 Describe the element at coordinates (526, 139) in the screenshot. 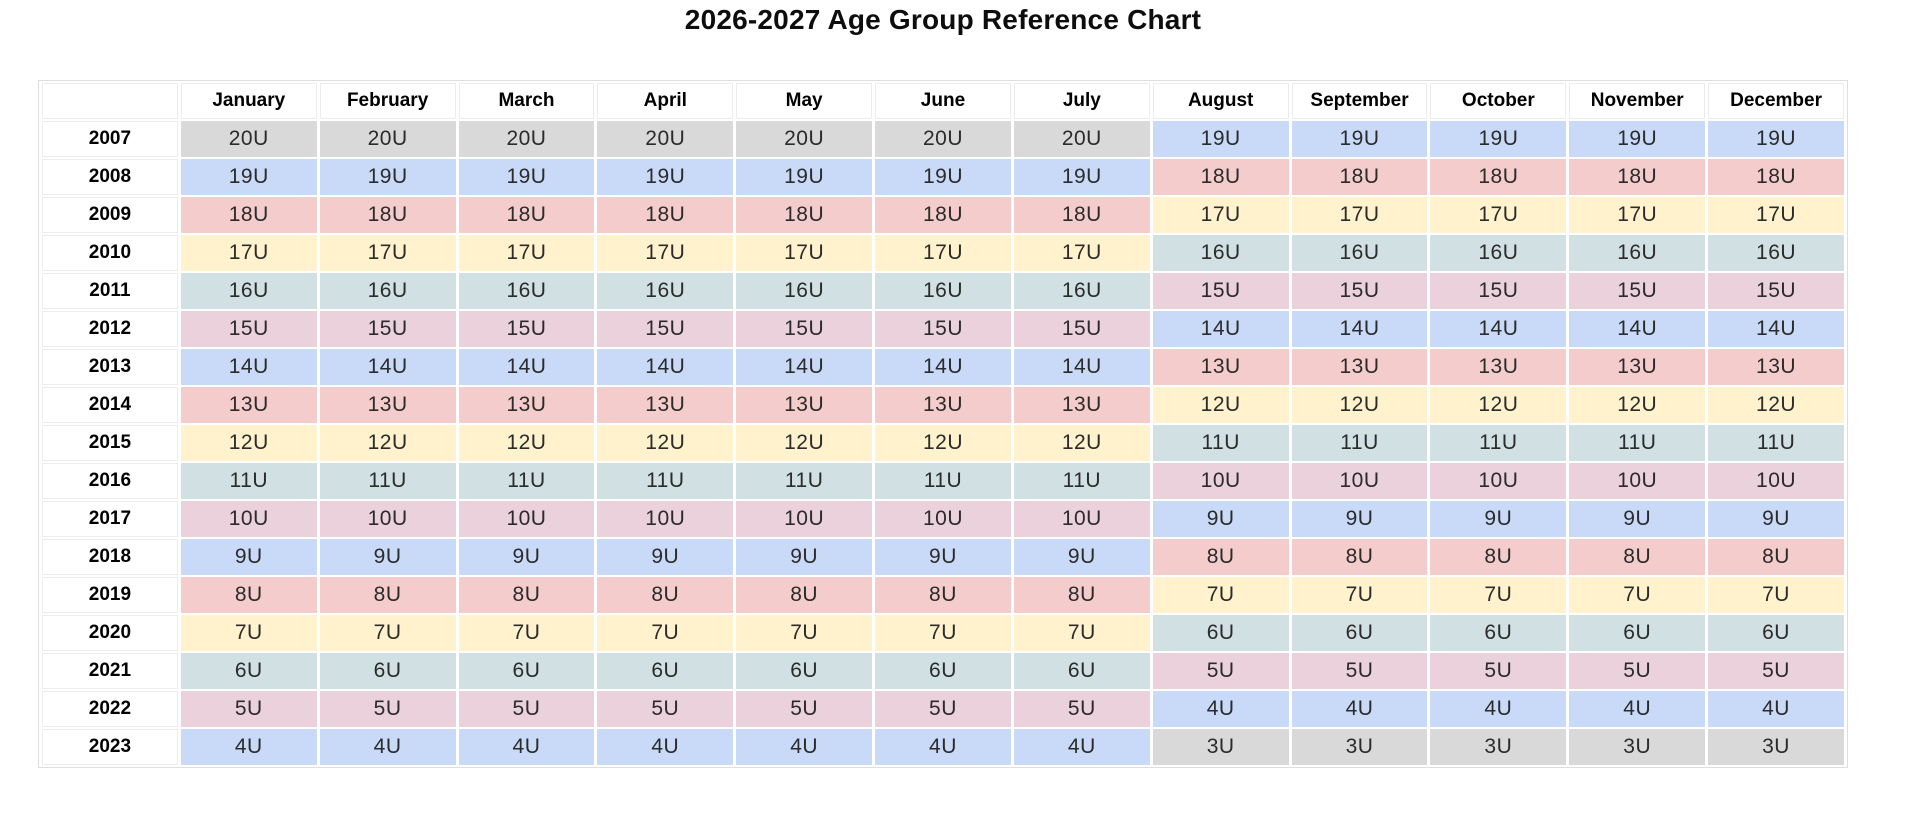

I see `age-cell-2007-march: 20U` at that location.